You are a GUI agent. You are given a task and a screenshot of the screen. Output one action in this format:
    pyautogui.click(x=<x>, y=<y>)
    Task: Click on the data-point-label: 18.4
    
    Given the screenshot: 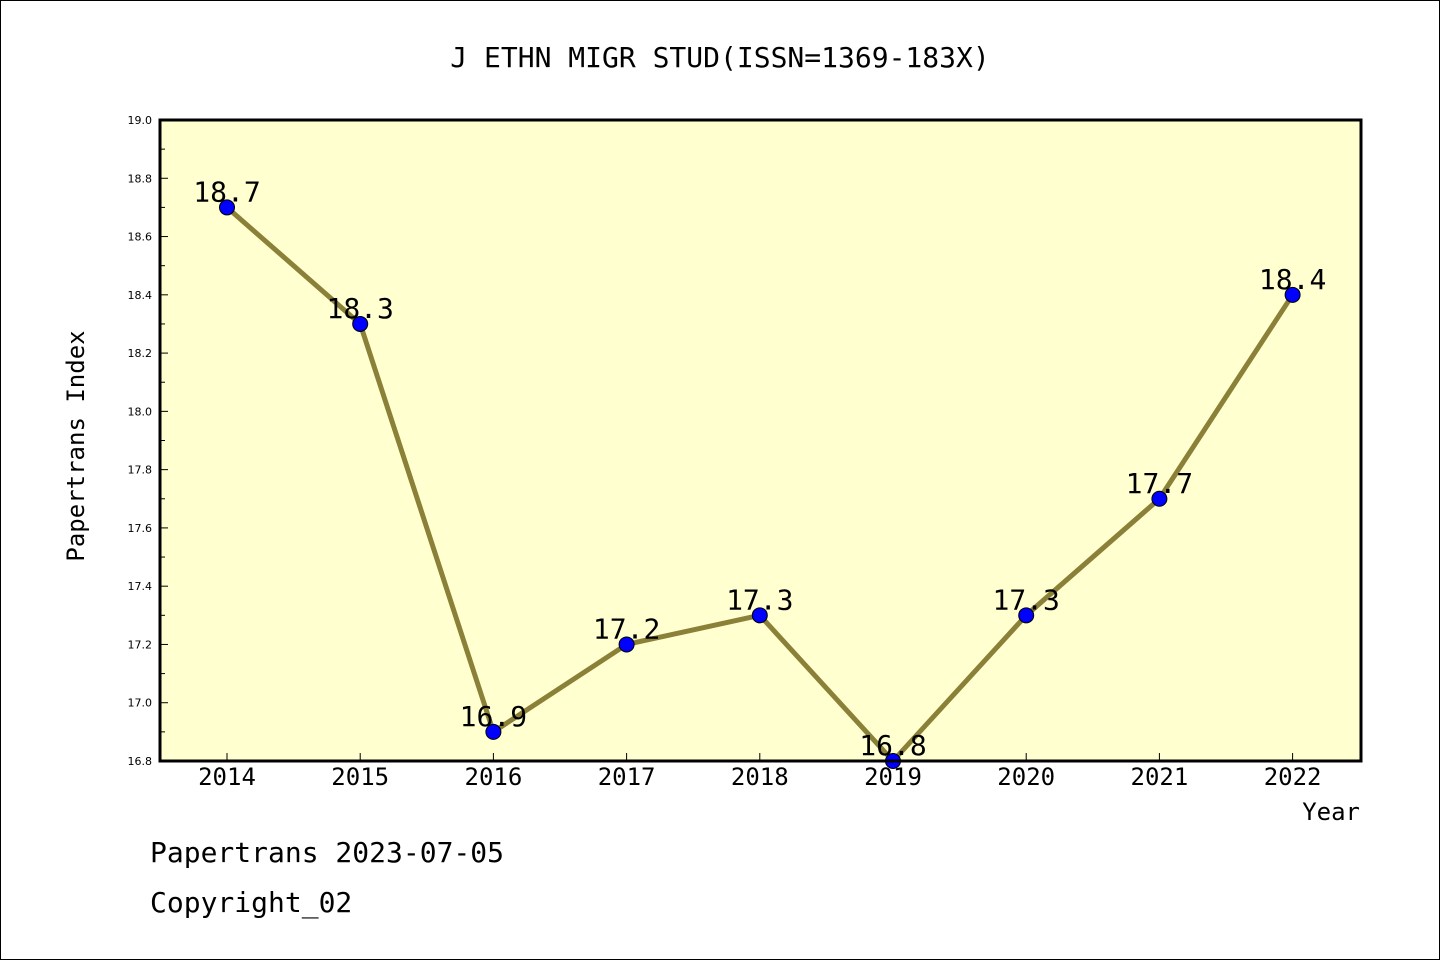 What is the action you would take?
    pyautogui.click(x=1292, y=279)
    